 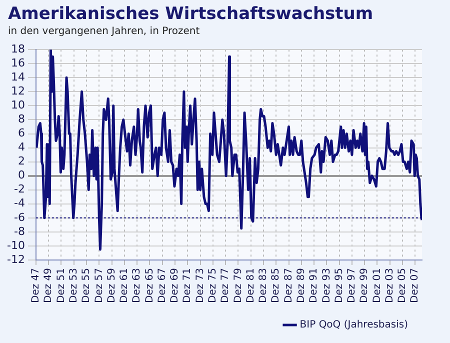 What do you see at coordinates (16, 245) in the screenshot?
I see `y-tick-label: -10` at bounding box center [16, 245].